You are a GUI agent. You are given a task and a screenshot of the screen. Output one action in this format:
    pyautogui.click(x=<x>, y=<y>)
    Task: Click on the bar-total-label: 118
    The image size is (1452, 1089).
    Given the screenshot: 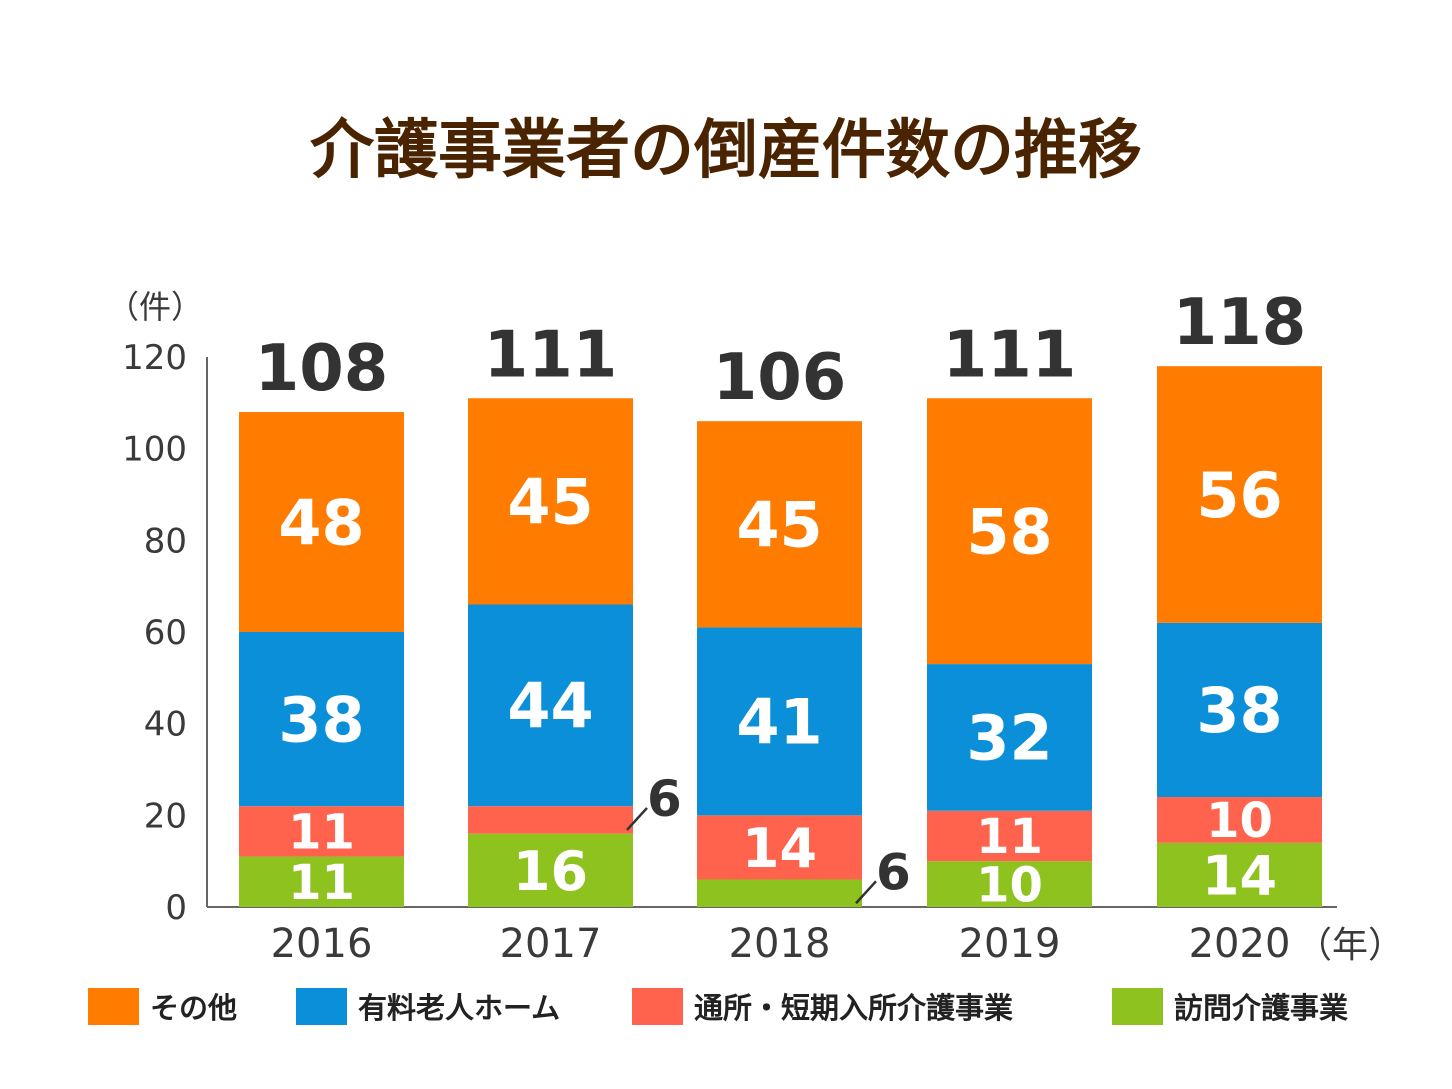 What is the action you would take?
    pyautogui.click(x=1240, y=323)
    